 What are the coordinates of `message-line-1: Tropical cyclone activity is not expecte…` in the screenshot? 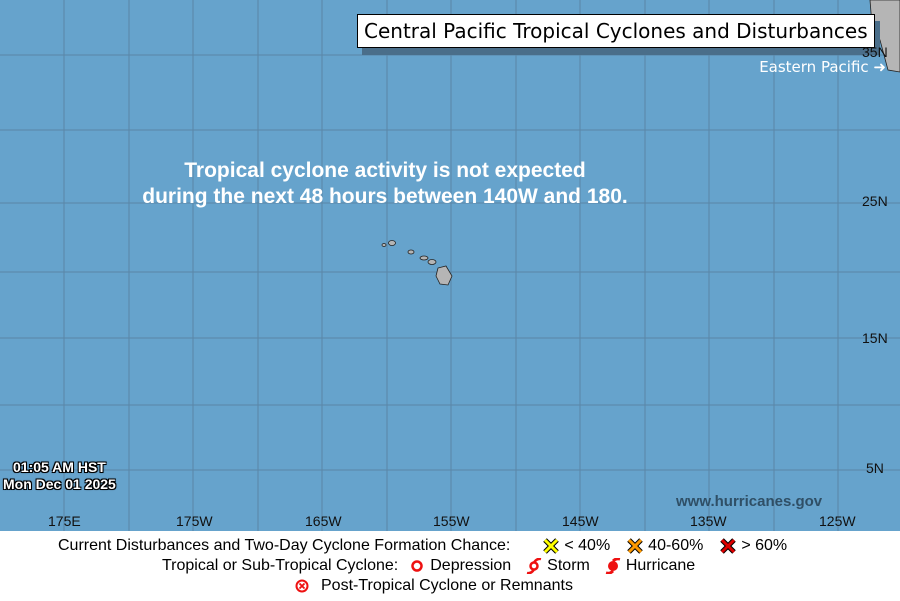 It's located at (385, 170).